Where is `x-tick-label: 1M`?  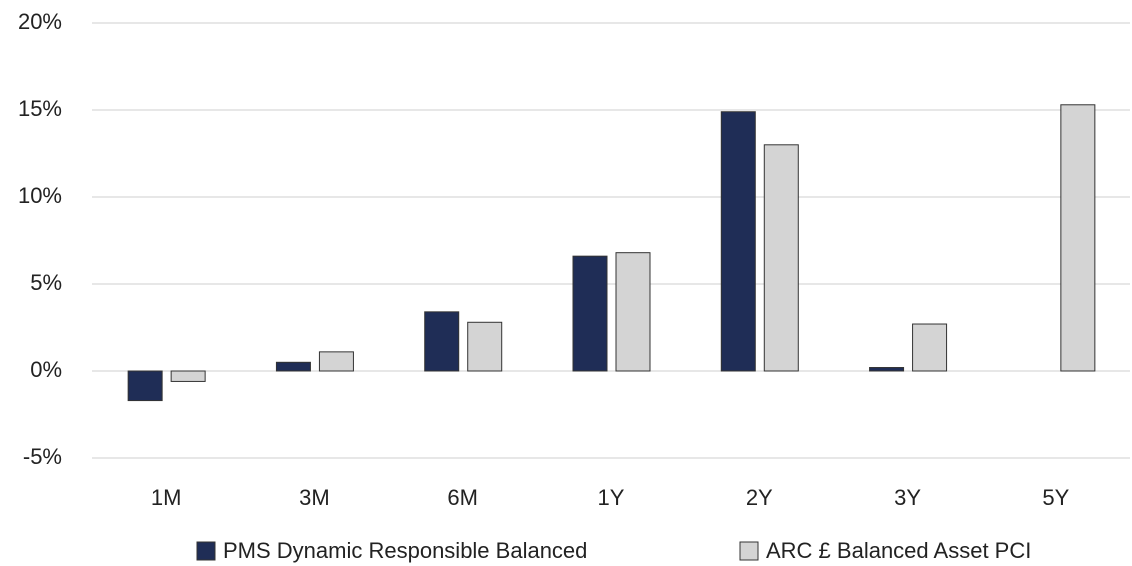 x-tick-label: 1M is located at coordinates (166, 497).